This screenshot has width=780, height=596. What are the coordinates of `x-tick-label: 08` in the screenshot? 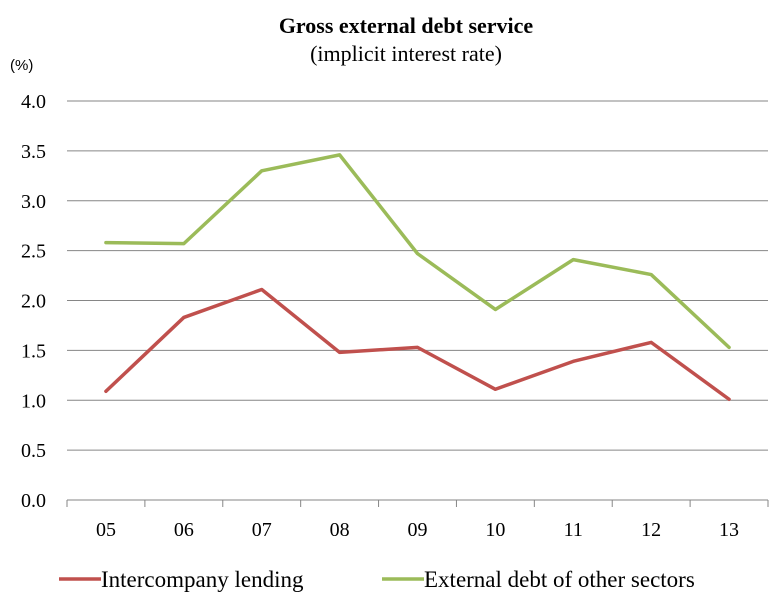 It's located at (340, 530).